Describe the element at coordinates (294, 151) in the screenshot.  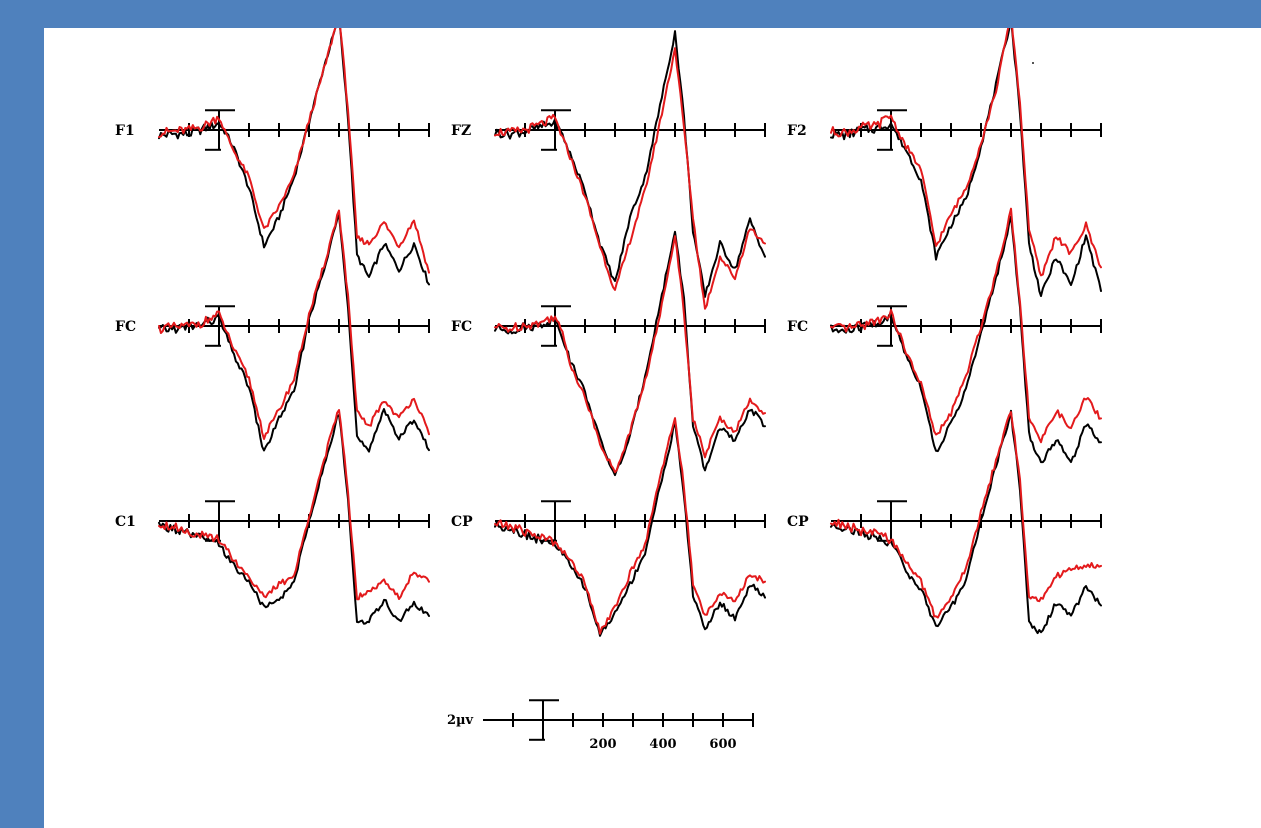
I see `panel-1-trace-red` at that location.